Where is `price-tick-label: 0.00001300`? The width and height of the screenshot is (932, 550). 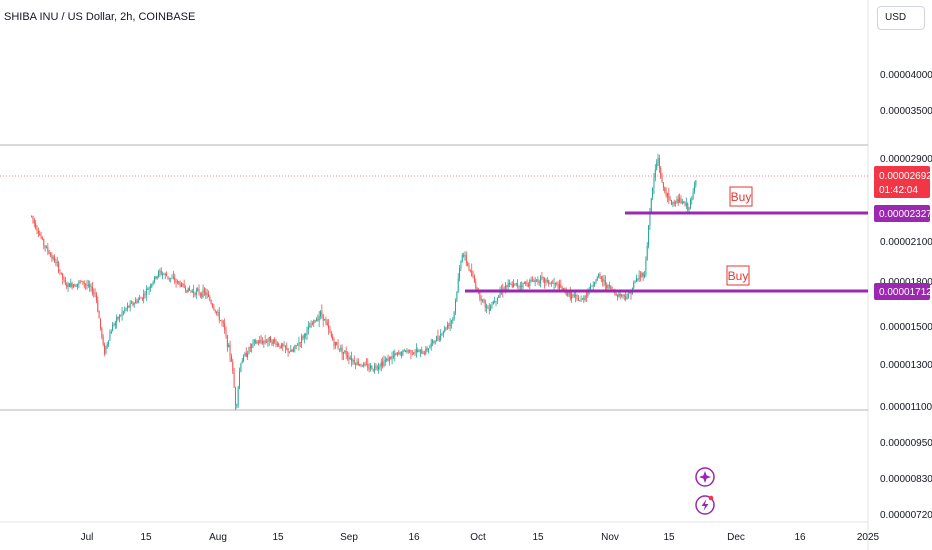
price-tick-label: 0.00001300 is located at coordinates (906, 365).